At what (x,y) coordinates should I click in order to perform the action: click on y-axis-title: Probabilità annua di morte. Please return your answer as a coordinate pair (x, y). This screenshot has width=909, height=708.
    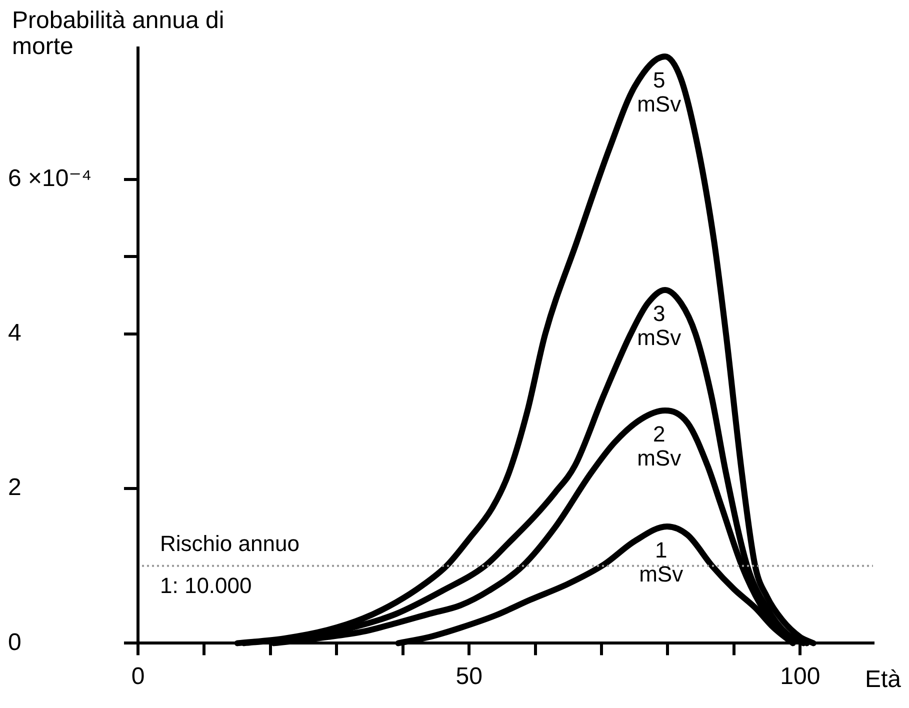
    Looking at the image, I should click on (119, 33).